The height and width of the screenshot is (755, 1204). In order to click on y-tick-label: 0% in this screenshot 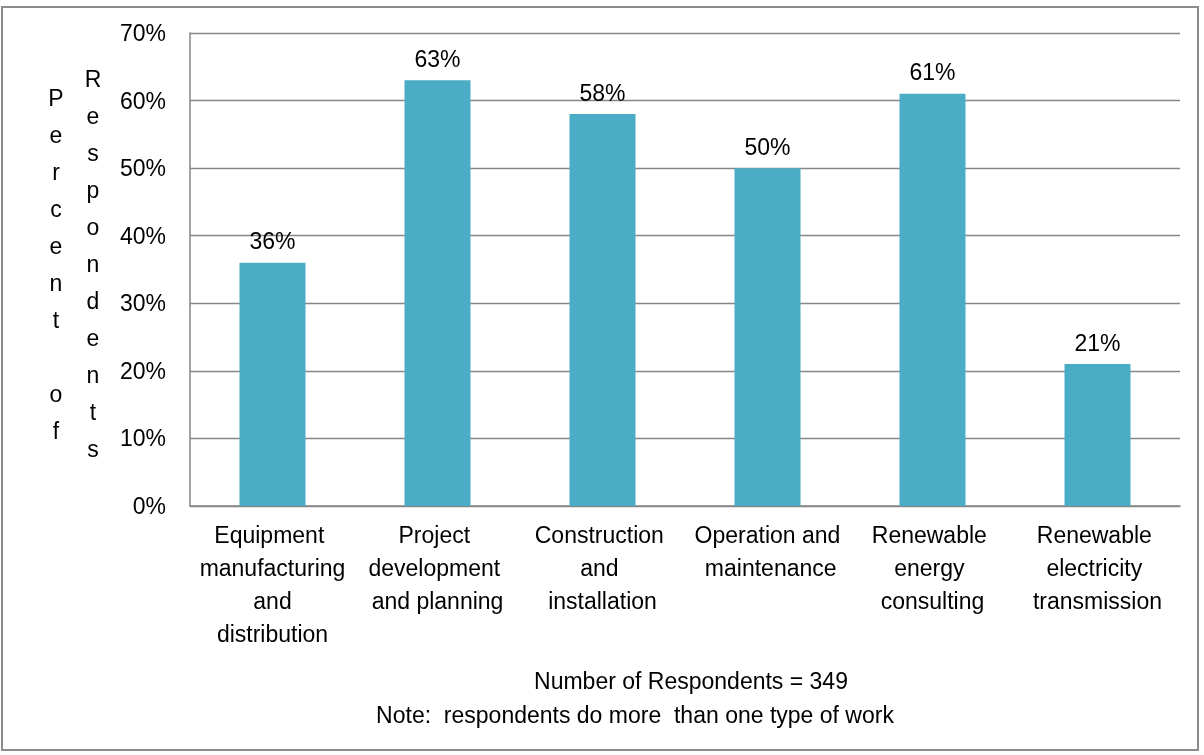, I will do `click(149, 506)`.